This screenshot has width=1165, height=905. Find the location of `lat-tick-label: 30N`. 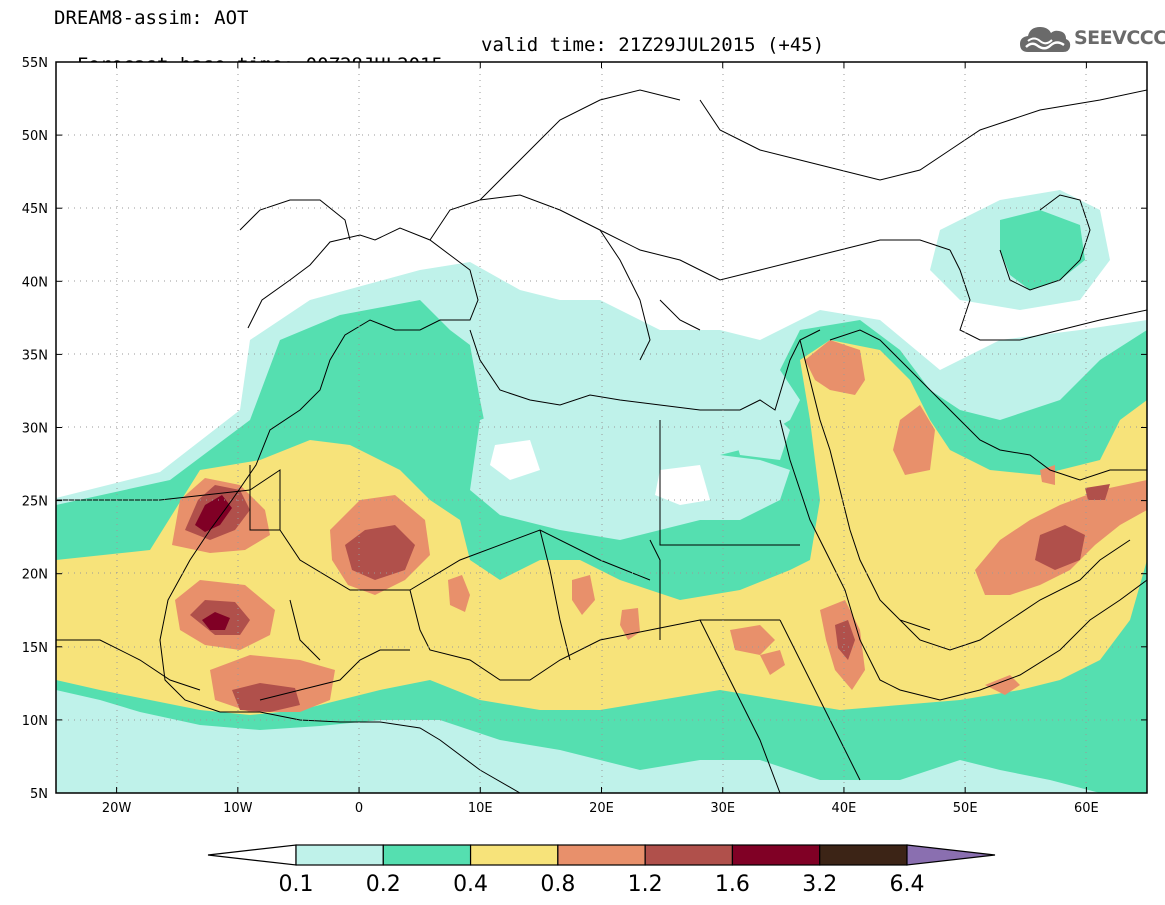

lat-tick-label: 30N is located at coordinates (35, 429).